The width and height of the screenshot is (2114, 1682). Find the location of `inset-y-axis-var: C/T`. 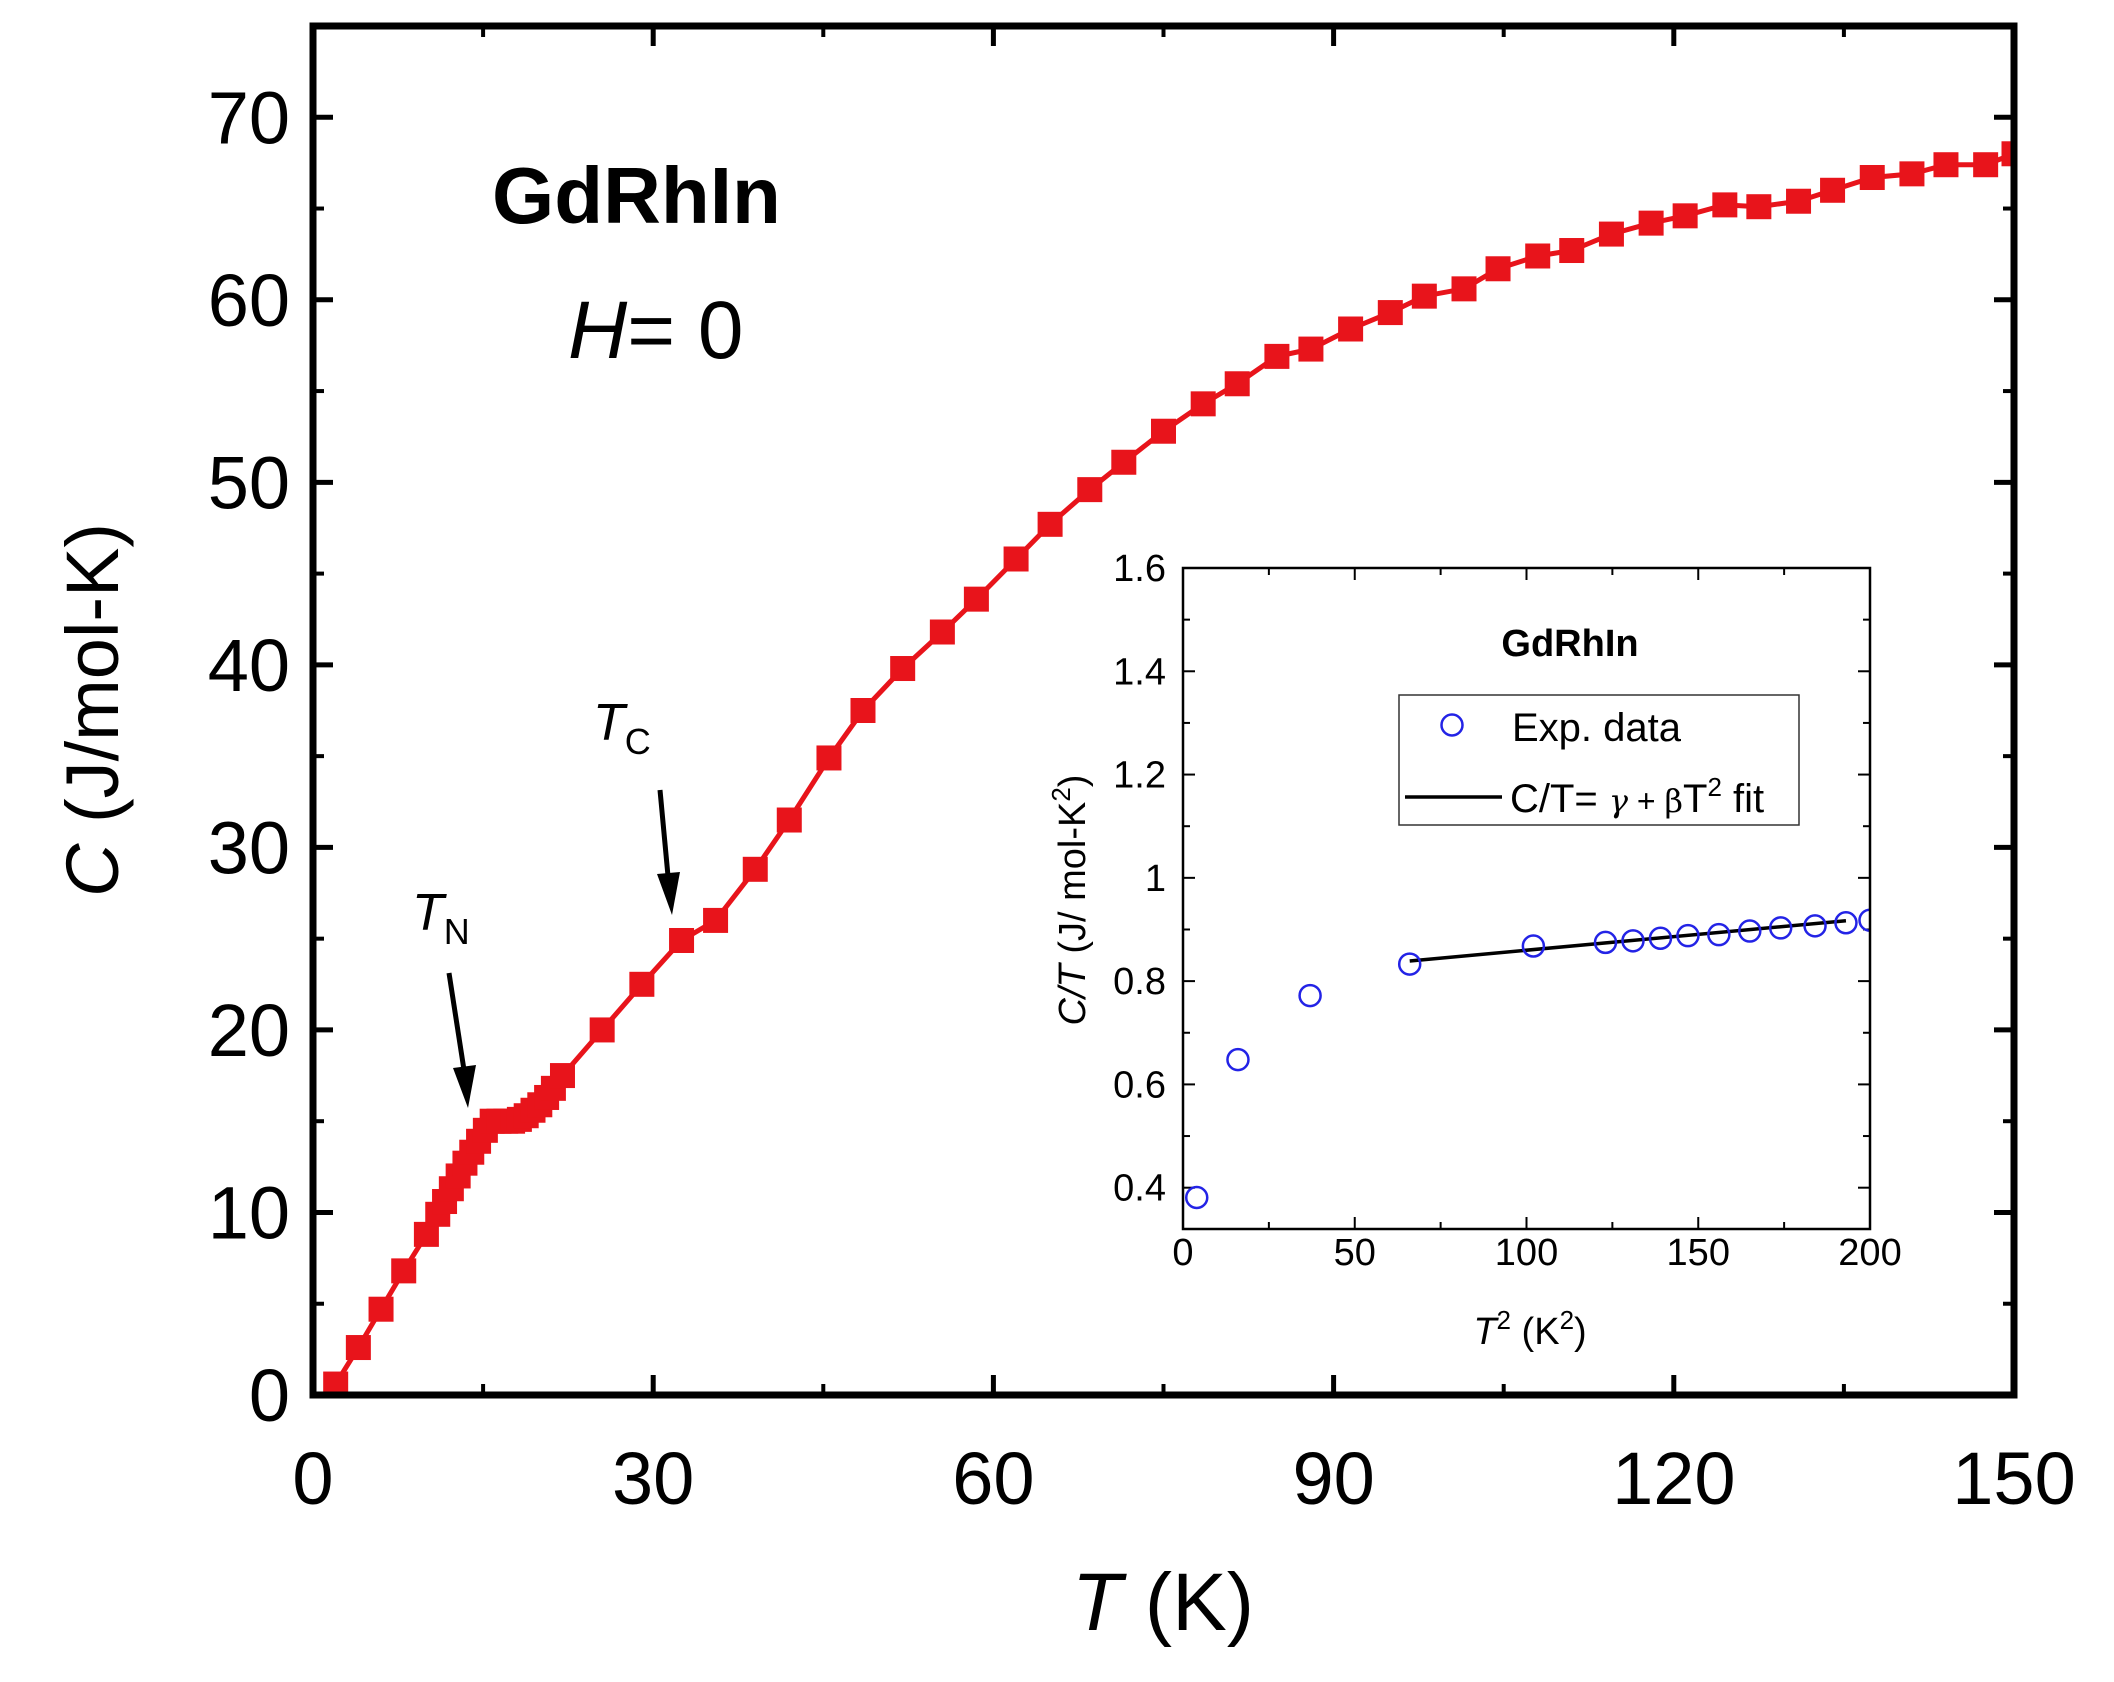

inset-y-axis-var: C/T is located at coordinates (1073, 993).